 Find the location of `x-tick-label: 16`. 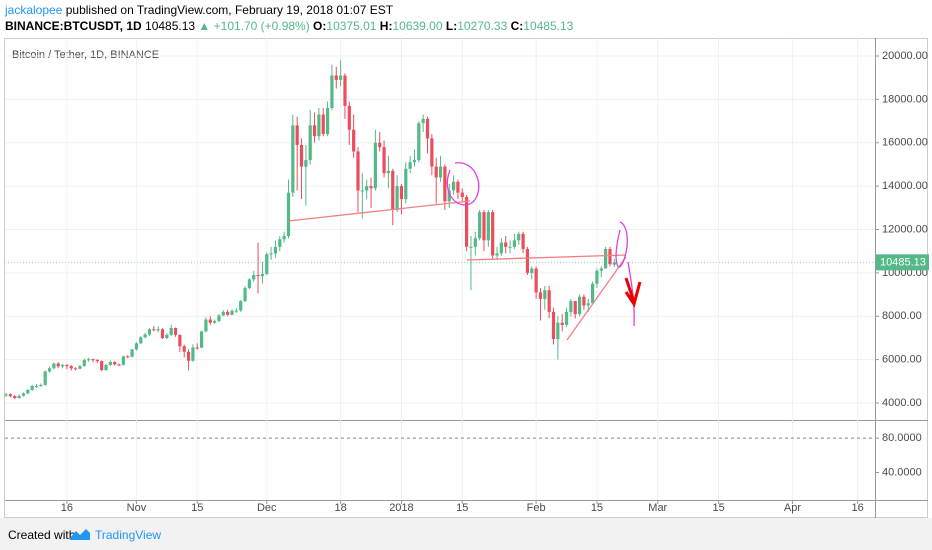

x-tick-label: 16 is located at coordinates (67, 508).